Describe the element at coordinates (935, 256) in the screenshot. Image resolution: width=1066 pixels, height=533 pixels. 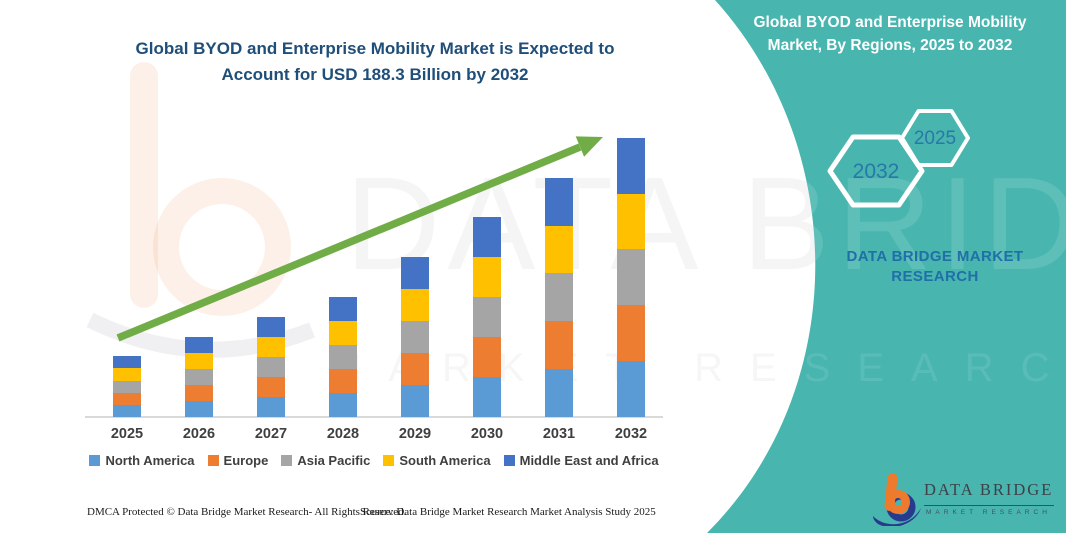
I see `brand-text-line1: DATA BRIDGE MARKET` at that location.